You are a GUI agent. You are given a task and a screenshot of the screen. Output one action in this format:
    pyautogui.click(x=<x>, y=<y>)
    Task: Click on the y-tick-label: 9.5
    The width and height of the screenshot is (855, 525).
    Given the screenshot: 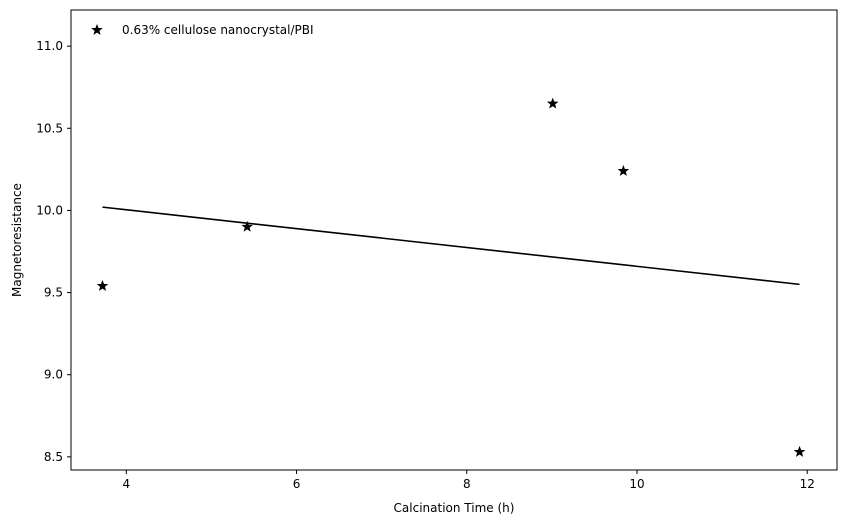 What is the action you would take?
    pyautogui.click(x=53, y=293)
    